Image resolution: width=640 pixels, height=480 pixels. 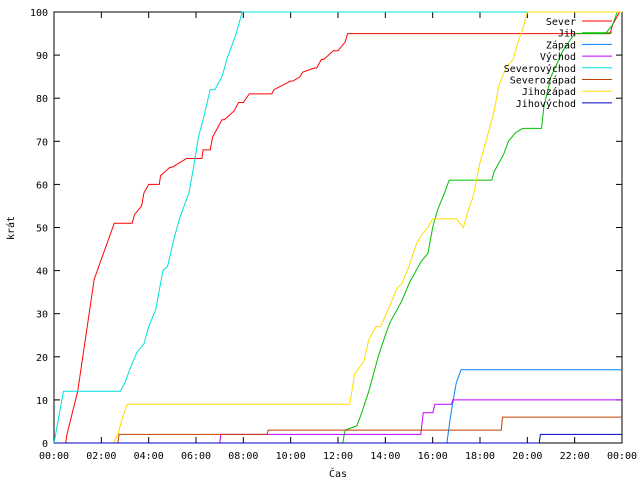 What do you see at coordinates (42, 229) in the screenshot?
I see `y-tick-label: 50` at bounding box center [42, 229].